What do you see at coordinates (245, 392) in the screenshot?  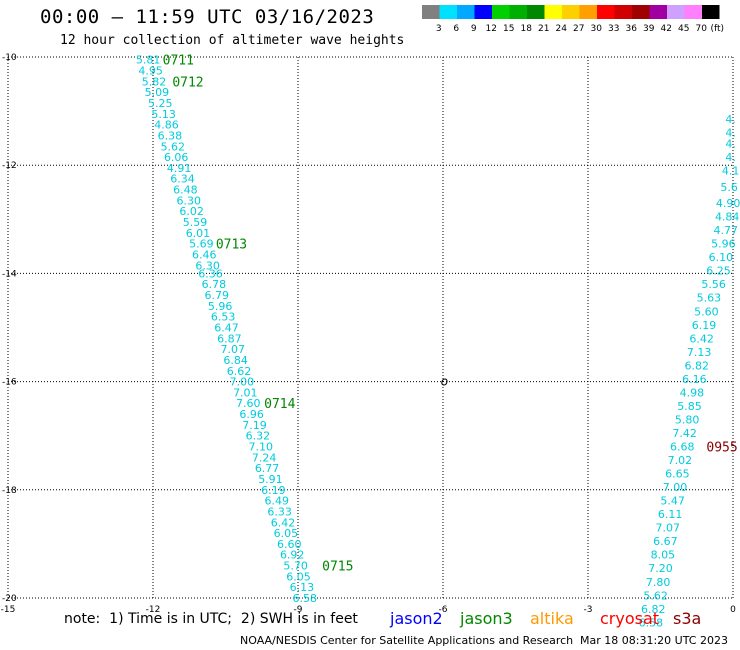 I see `wave-height-label: 7.01` at bounding box center [245, 392].